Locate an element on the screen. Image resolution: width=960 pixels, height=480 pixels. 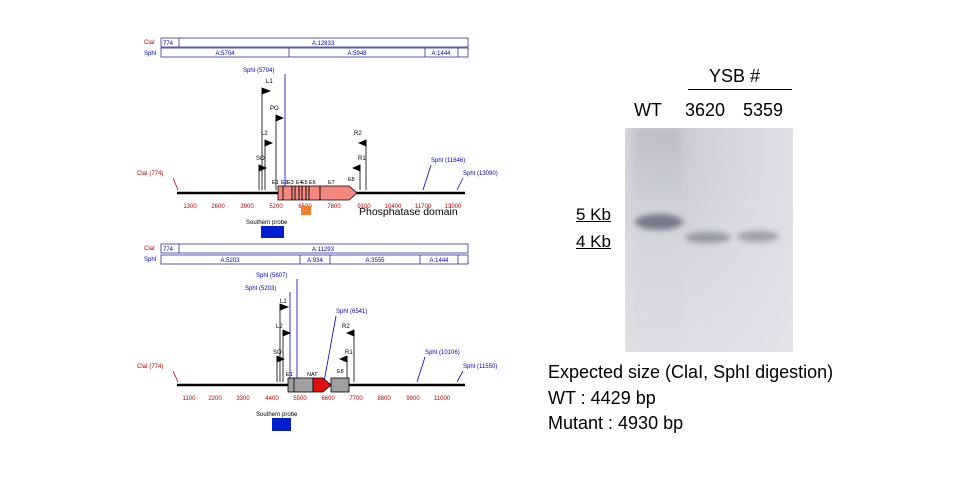
mut-clai-seg: A:11293 is located at coordinates (323, 250).